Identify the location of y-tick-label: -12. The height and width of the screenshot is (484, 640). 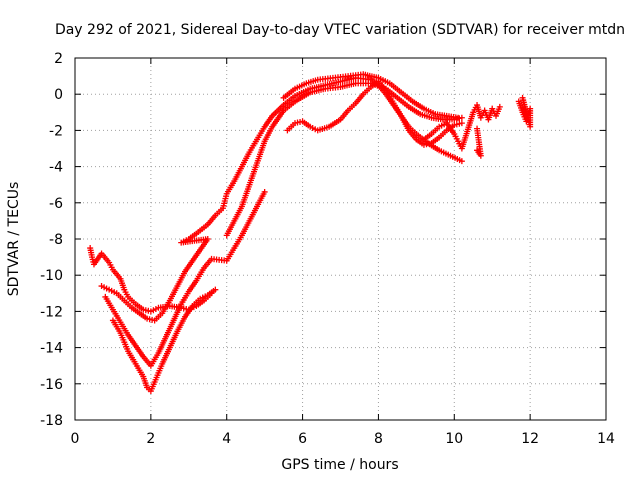
(51, 312).